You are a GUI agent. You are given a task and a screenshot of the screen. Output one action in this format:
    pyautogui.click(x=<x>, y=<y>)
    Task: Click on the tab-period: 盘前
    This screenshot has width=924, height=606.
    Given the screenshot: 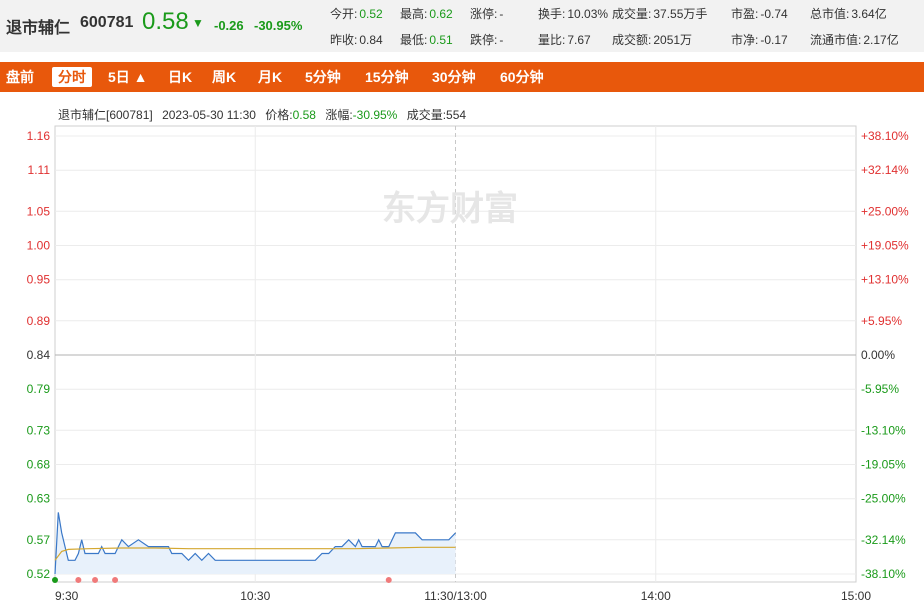 What is the action you would take?
    pyautogui.click(x=20, y=77)
    